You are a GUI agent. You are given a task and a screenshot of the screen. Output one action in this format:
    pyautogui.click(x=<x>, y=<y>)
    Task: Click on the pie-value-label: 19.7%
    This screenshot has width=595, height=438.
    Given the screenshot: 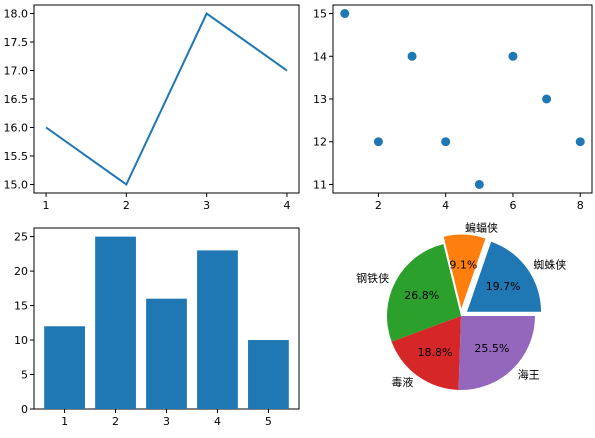 What is the action you would take?
    pyautogui.click(x=503, y=286)
    